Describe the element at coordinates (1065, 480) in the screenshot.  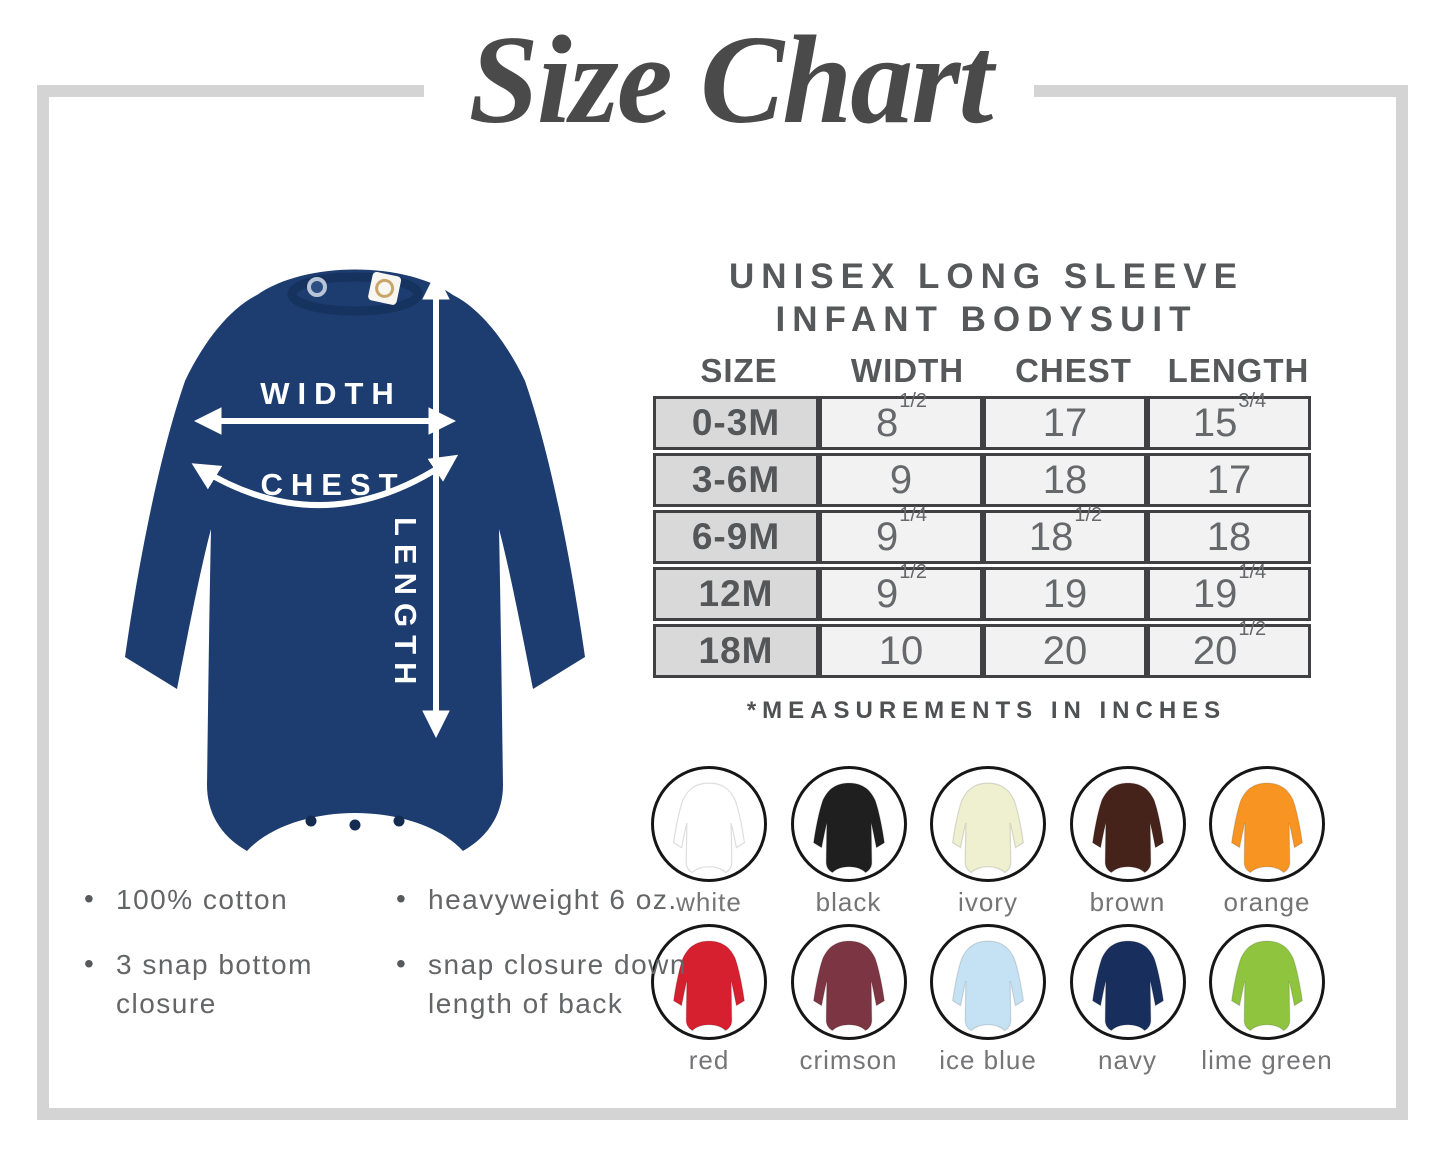
I see `chest-value-cell: 18` at that location.